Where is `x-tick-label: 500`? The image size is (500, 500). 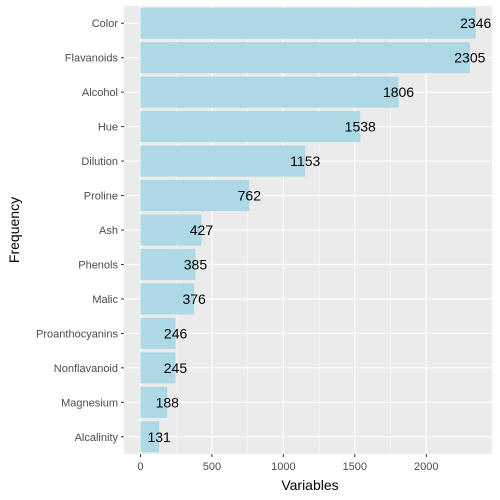
x-tick-label: 500 is located at coordinates (212, 467).